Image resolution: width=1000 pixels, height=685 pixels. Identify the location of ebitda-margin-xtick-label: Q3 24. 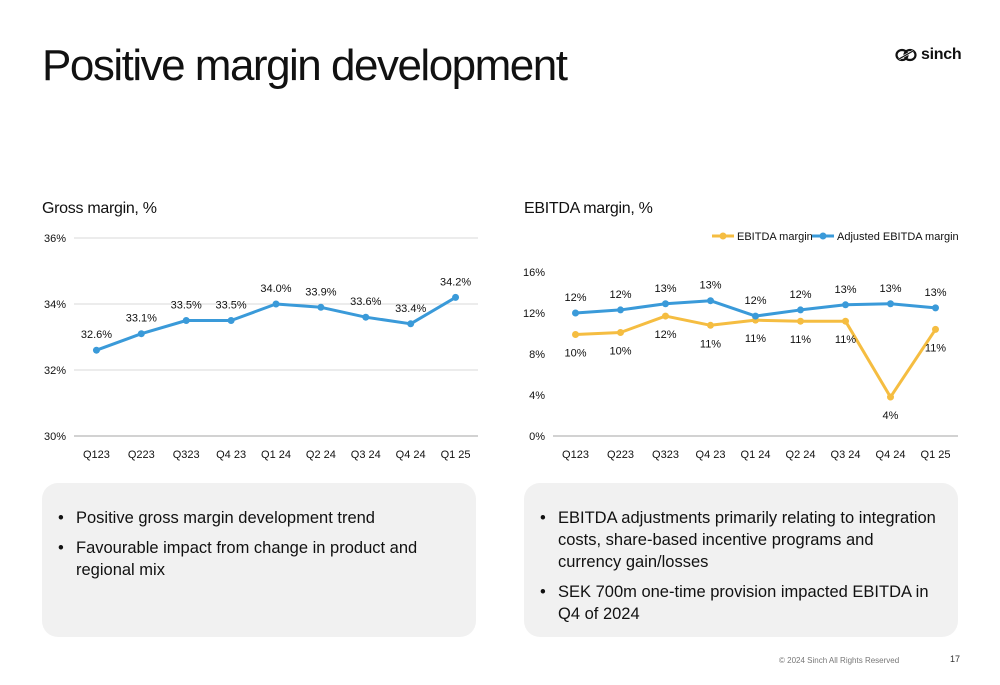
(846, 455).